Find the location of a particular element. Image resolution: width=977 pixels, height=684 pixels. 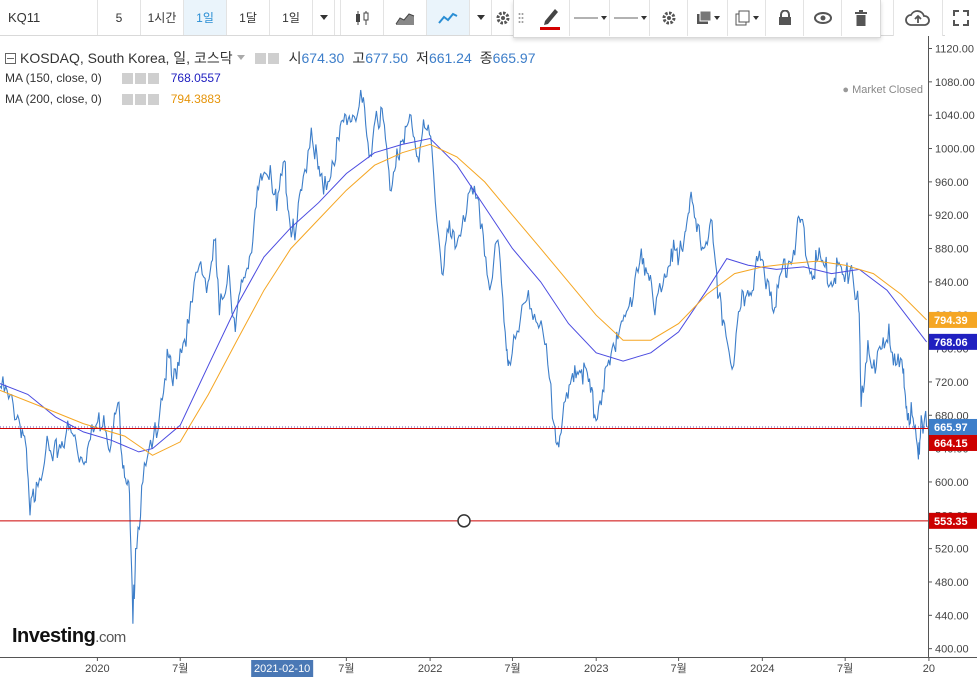

legend-ma200: MA (200, close, 0) 794.3883 is located at coordinates (113, 99).